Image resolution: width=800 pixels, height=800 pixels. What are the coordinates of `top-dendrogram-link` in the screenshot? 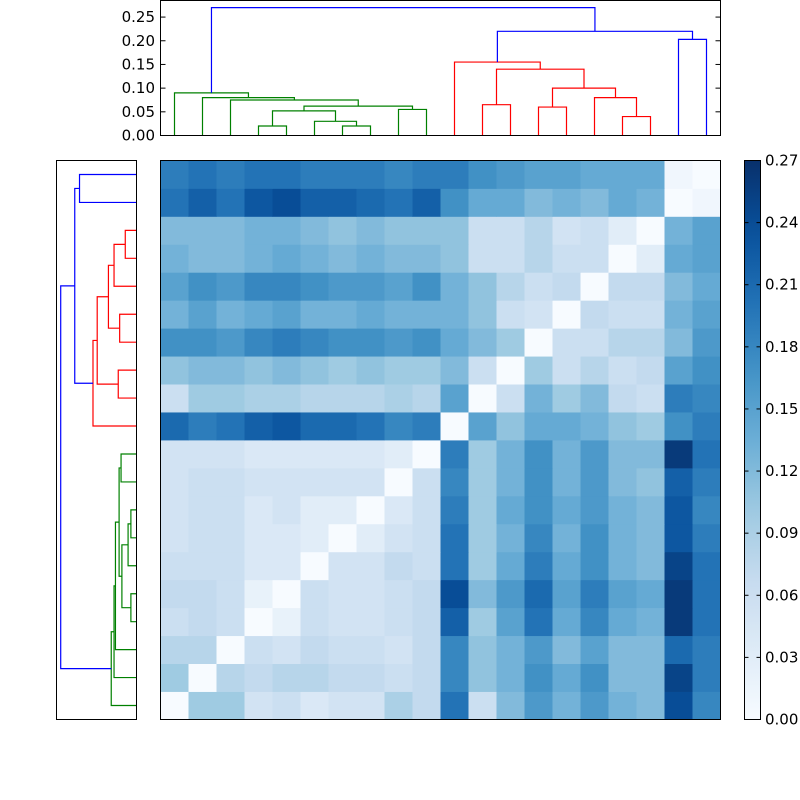 It's located at (595, 46).